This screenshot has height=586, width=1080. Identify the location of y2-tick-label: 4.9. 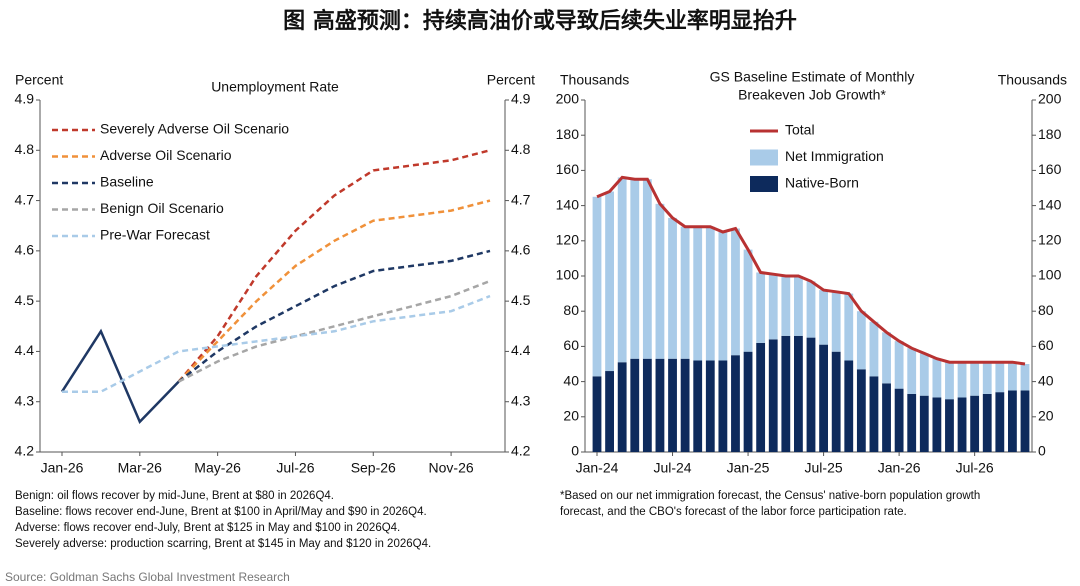
(521, 99).